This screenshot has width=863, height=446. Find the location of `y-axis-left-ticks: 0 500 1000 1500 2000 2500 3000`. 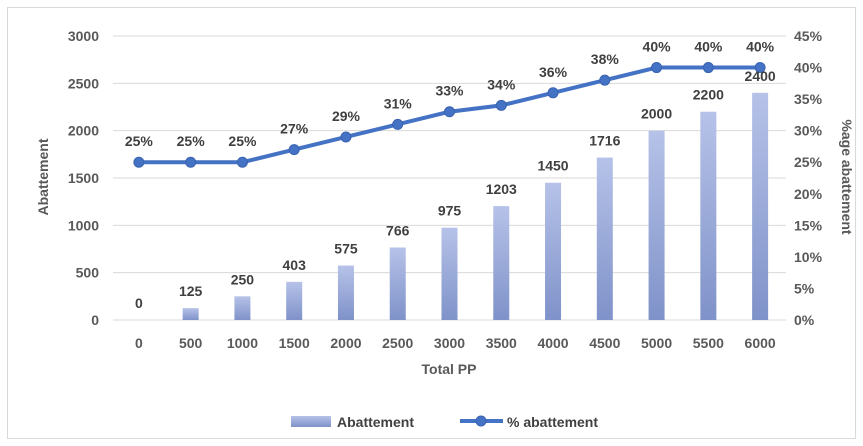

y-axis-left-ticks: 0 500 1000 1500 2000 2500 3000 is located at coordinates (83, 178).